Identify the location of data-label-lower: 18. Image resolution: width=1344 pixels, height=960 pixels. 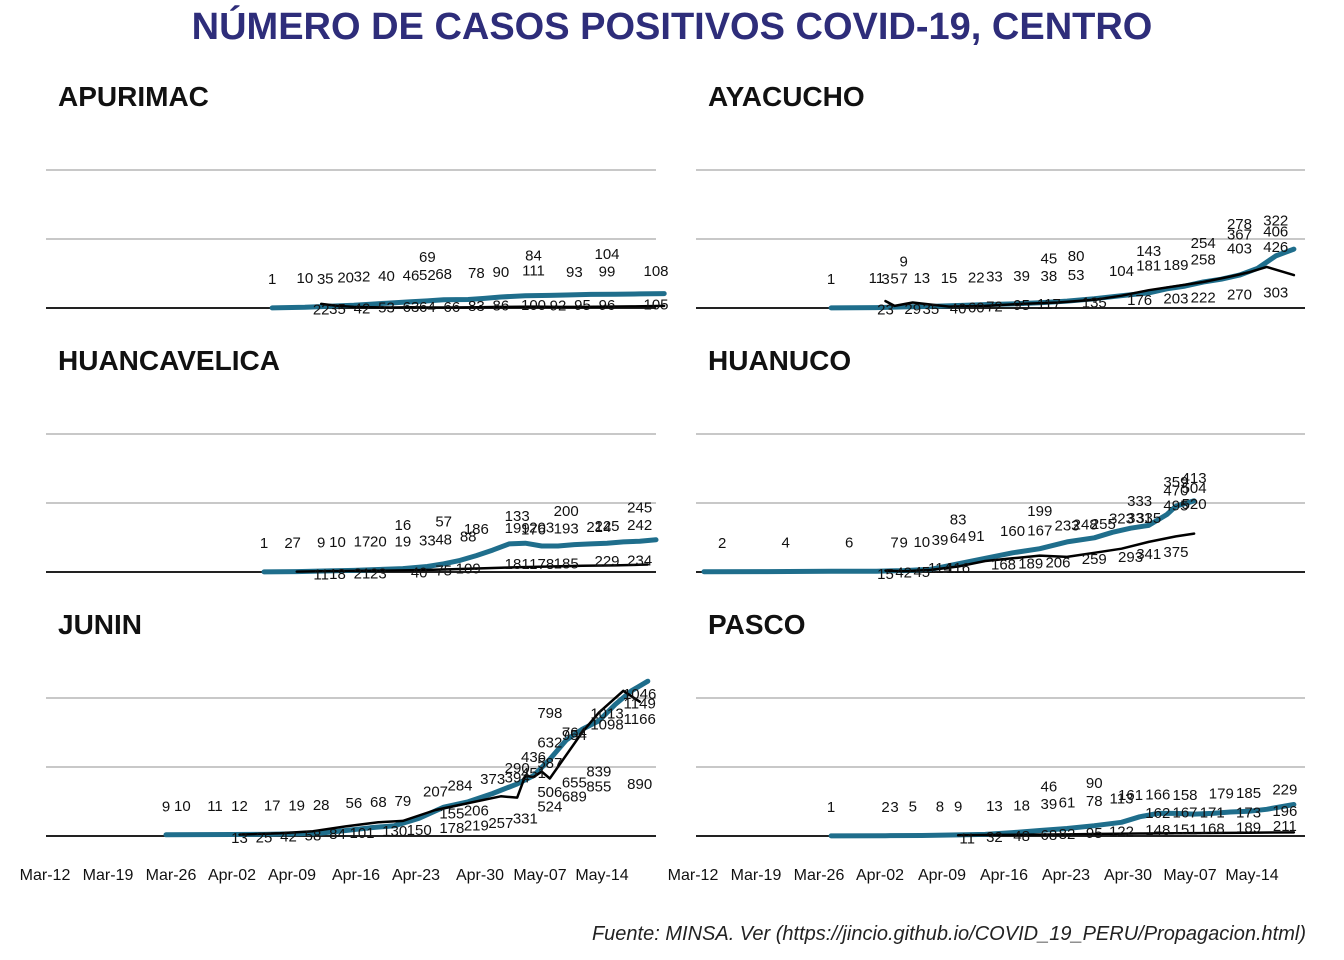
(337, 574).